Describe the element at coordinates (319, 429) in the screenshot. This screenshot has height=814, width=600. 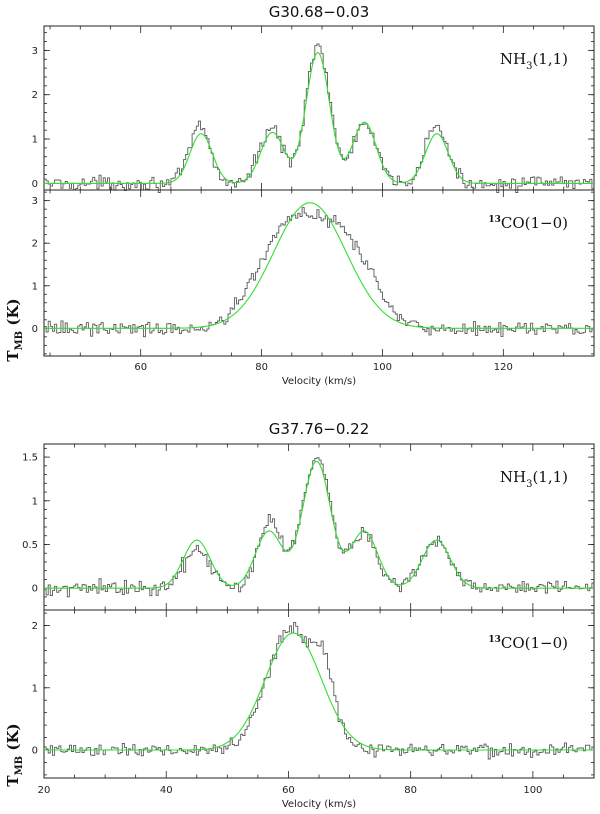
I see `chart-title: G37.76−0.22` at that location.